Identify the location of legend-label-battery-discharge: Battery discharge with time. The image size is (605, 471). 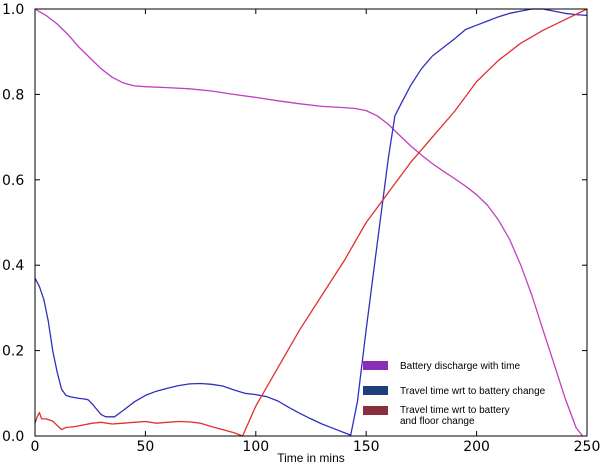
(460, 366).